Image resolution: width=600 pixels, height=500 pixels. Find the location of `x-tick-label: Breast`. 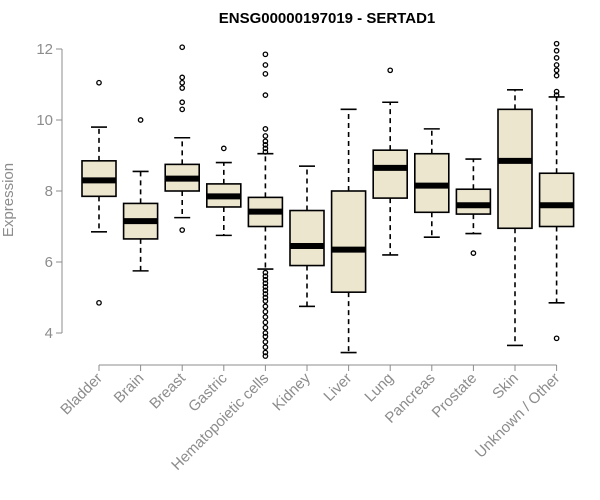

x-tick-label: Breast is located at coordinates (167, 390).